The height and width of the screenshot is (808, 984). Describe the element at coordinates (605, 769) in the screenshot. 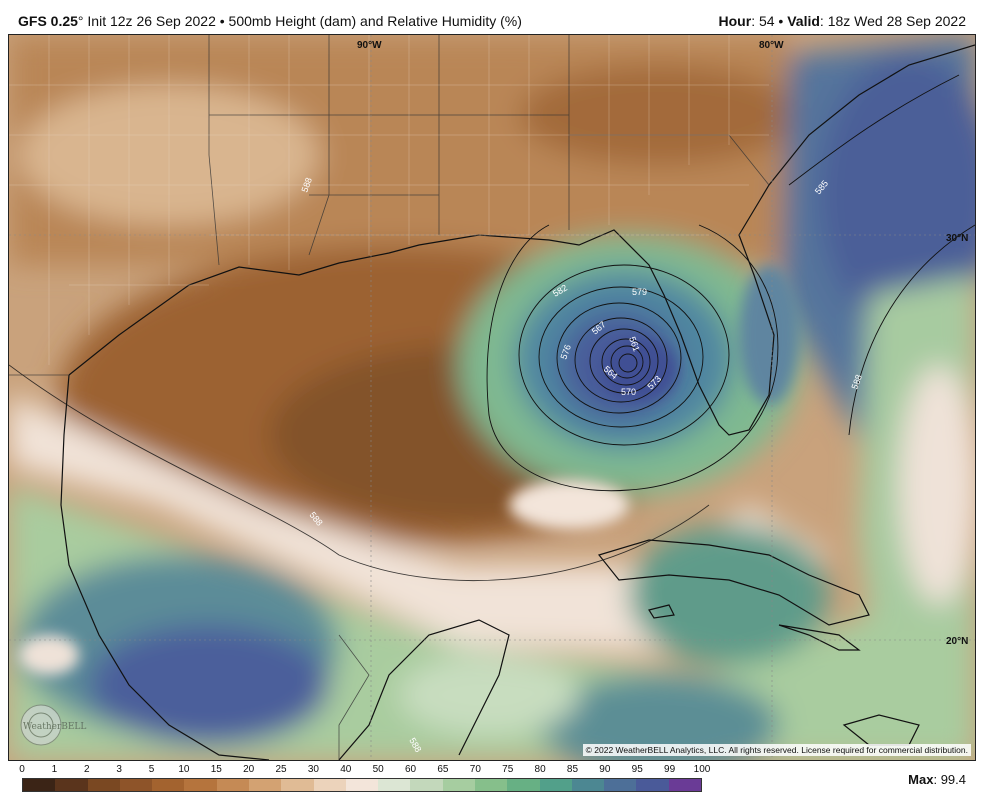

I see `legend-tick-label: 90` at that location.